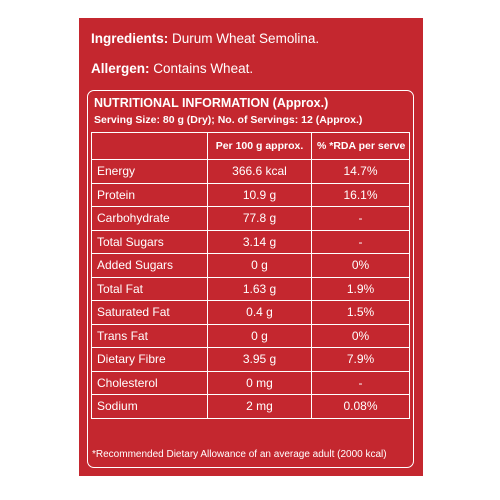 The height and width of the screenshot is (500, 500). Describe the element at coordinates (120, 68) in the screenshot. I see `allergen-label: Allergen:` at that location.